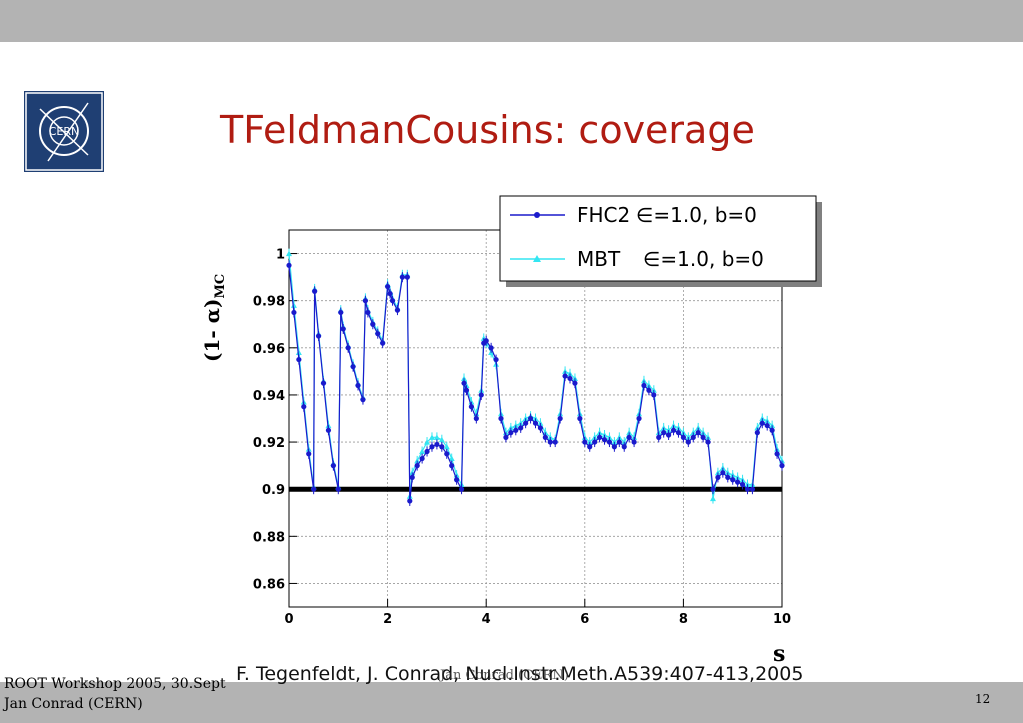  Describe the element at coordinates (658, 238) in the screenshot. I see `legend-box` at that location.